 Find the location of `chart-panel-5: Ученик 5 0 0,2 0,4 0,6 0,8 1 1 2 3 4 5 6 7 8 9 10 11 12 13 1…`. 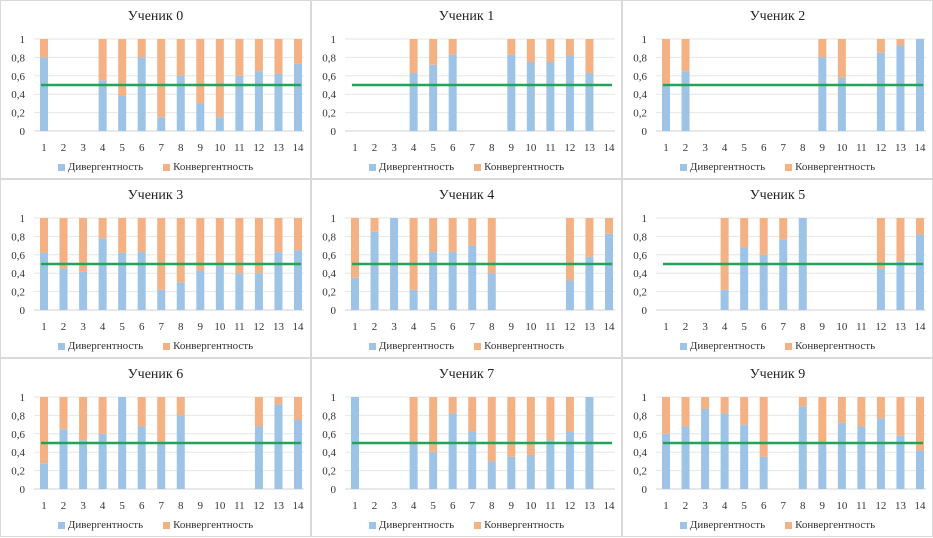

chart-panel-5: Ученик 5 0 0,2 0,4 0,6 0,8 1 1 2 3 4 5 6 7 8 9 10 11 12 13 1… is located at coordinates (777, 268).